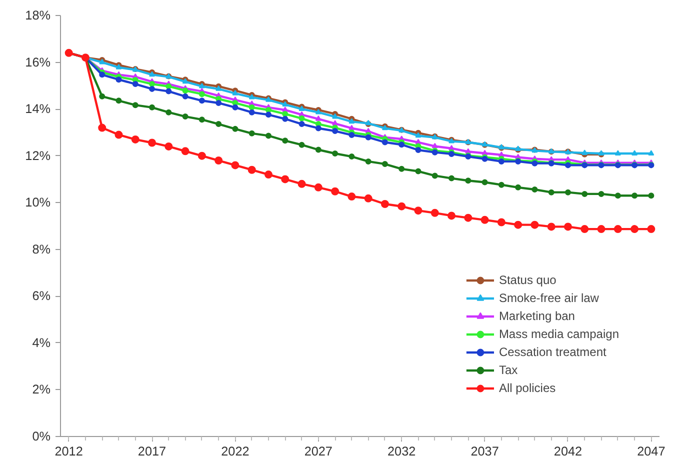 The height and width of the screenshot is (476, 684). Describe the element at coordinates (235, 451) in the screenshot. I see `x-tick-label: 2022` at that location.